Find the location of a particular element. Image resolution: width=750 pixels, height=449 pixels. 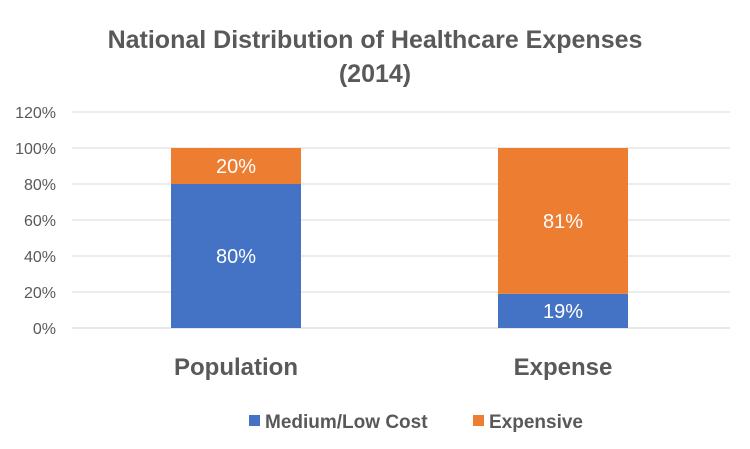

x-category-label: Population is located at coordinates (236, 367).